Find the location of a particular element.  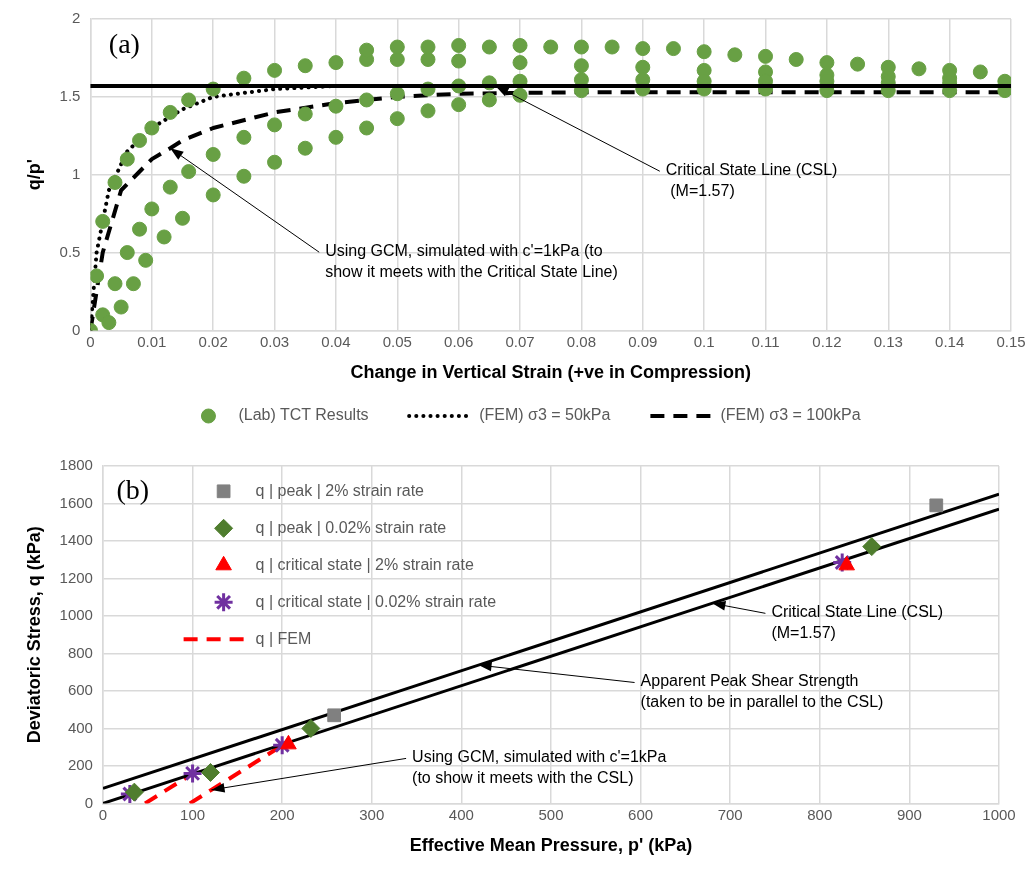

x-tick-label: 0.03 is located at coordinates (274, 341).